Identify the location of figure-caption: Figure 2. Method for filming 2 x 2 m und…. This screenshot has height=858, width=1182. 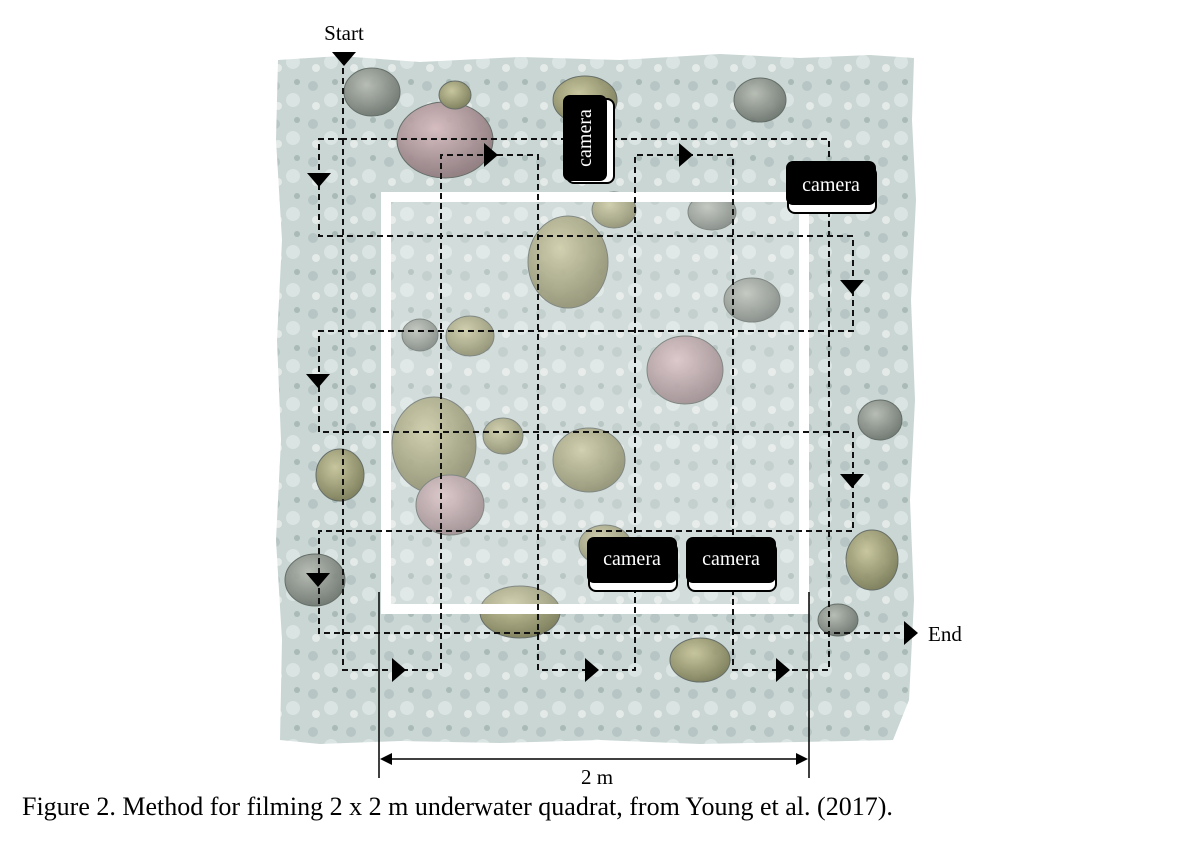
(457, 806).